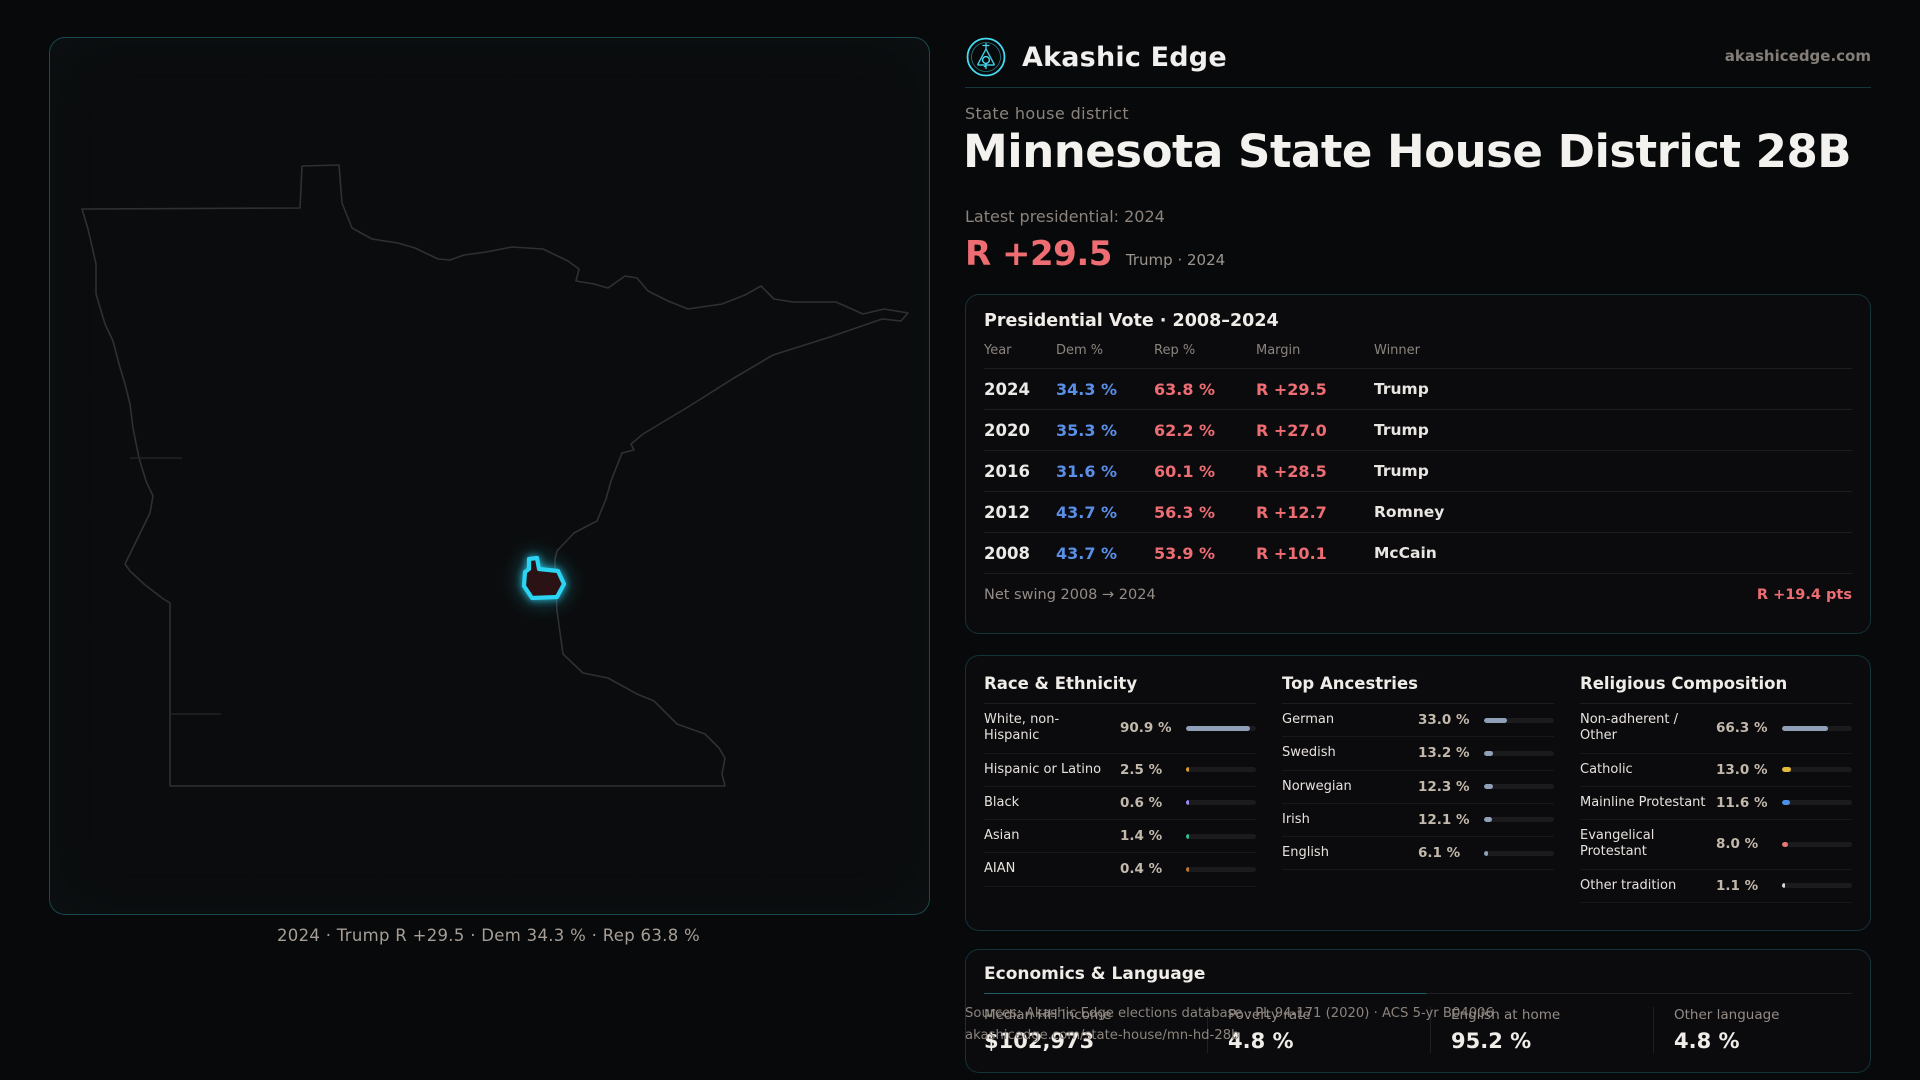  Describe the element at coordinates (1185, 553) in the screenshot. I see `vote-cell-rep: 53.9 %` at that location.